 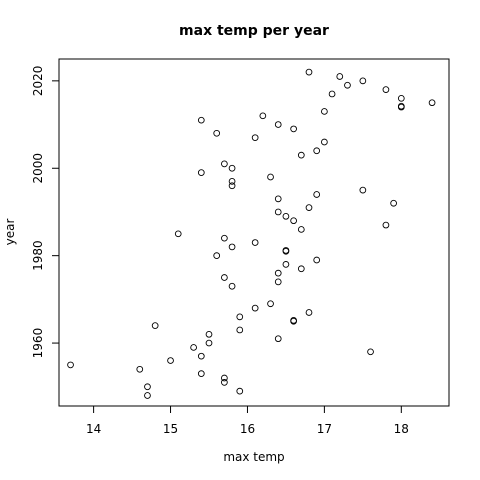 I want to click on x-tick-label: 15, so click(x=170, y=429).